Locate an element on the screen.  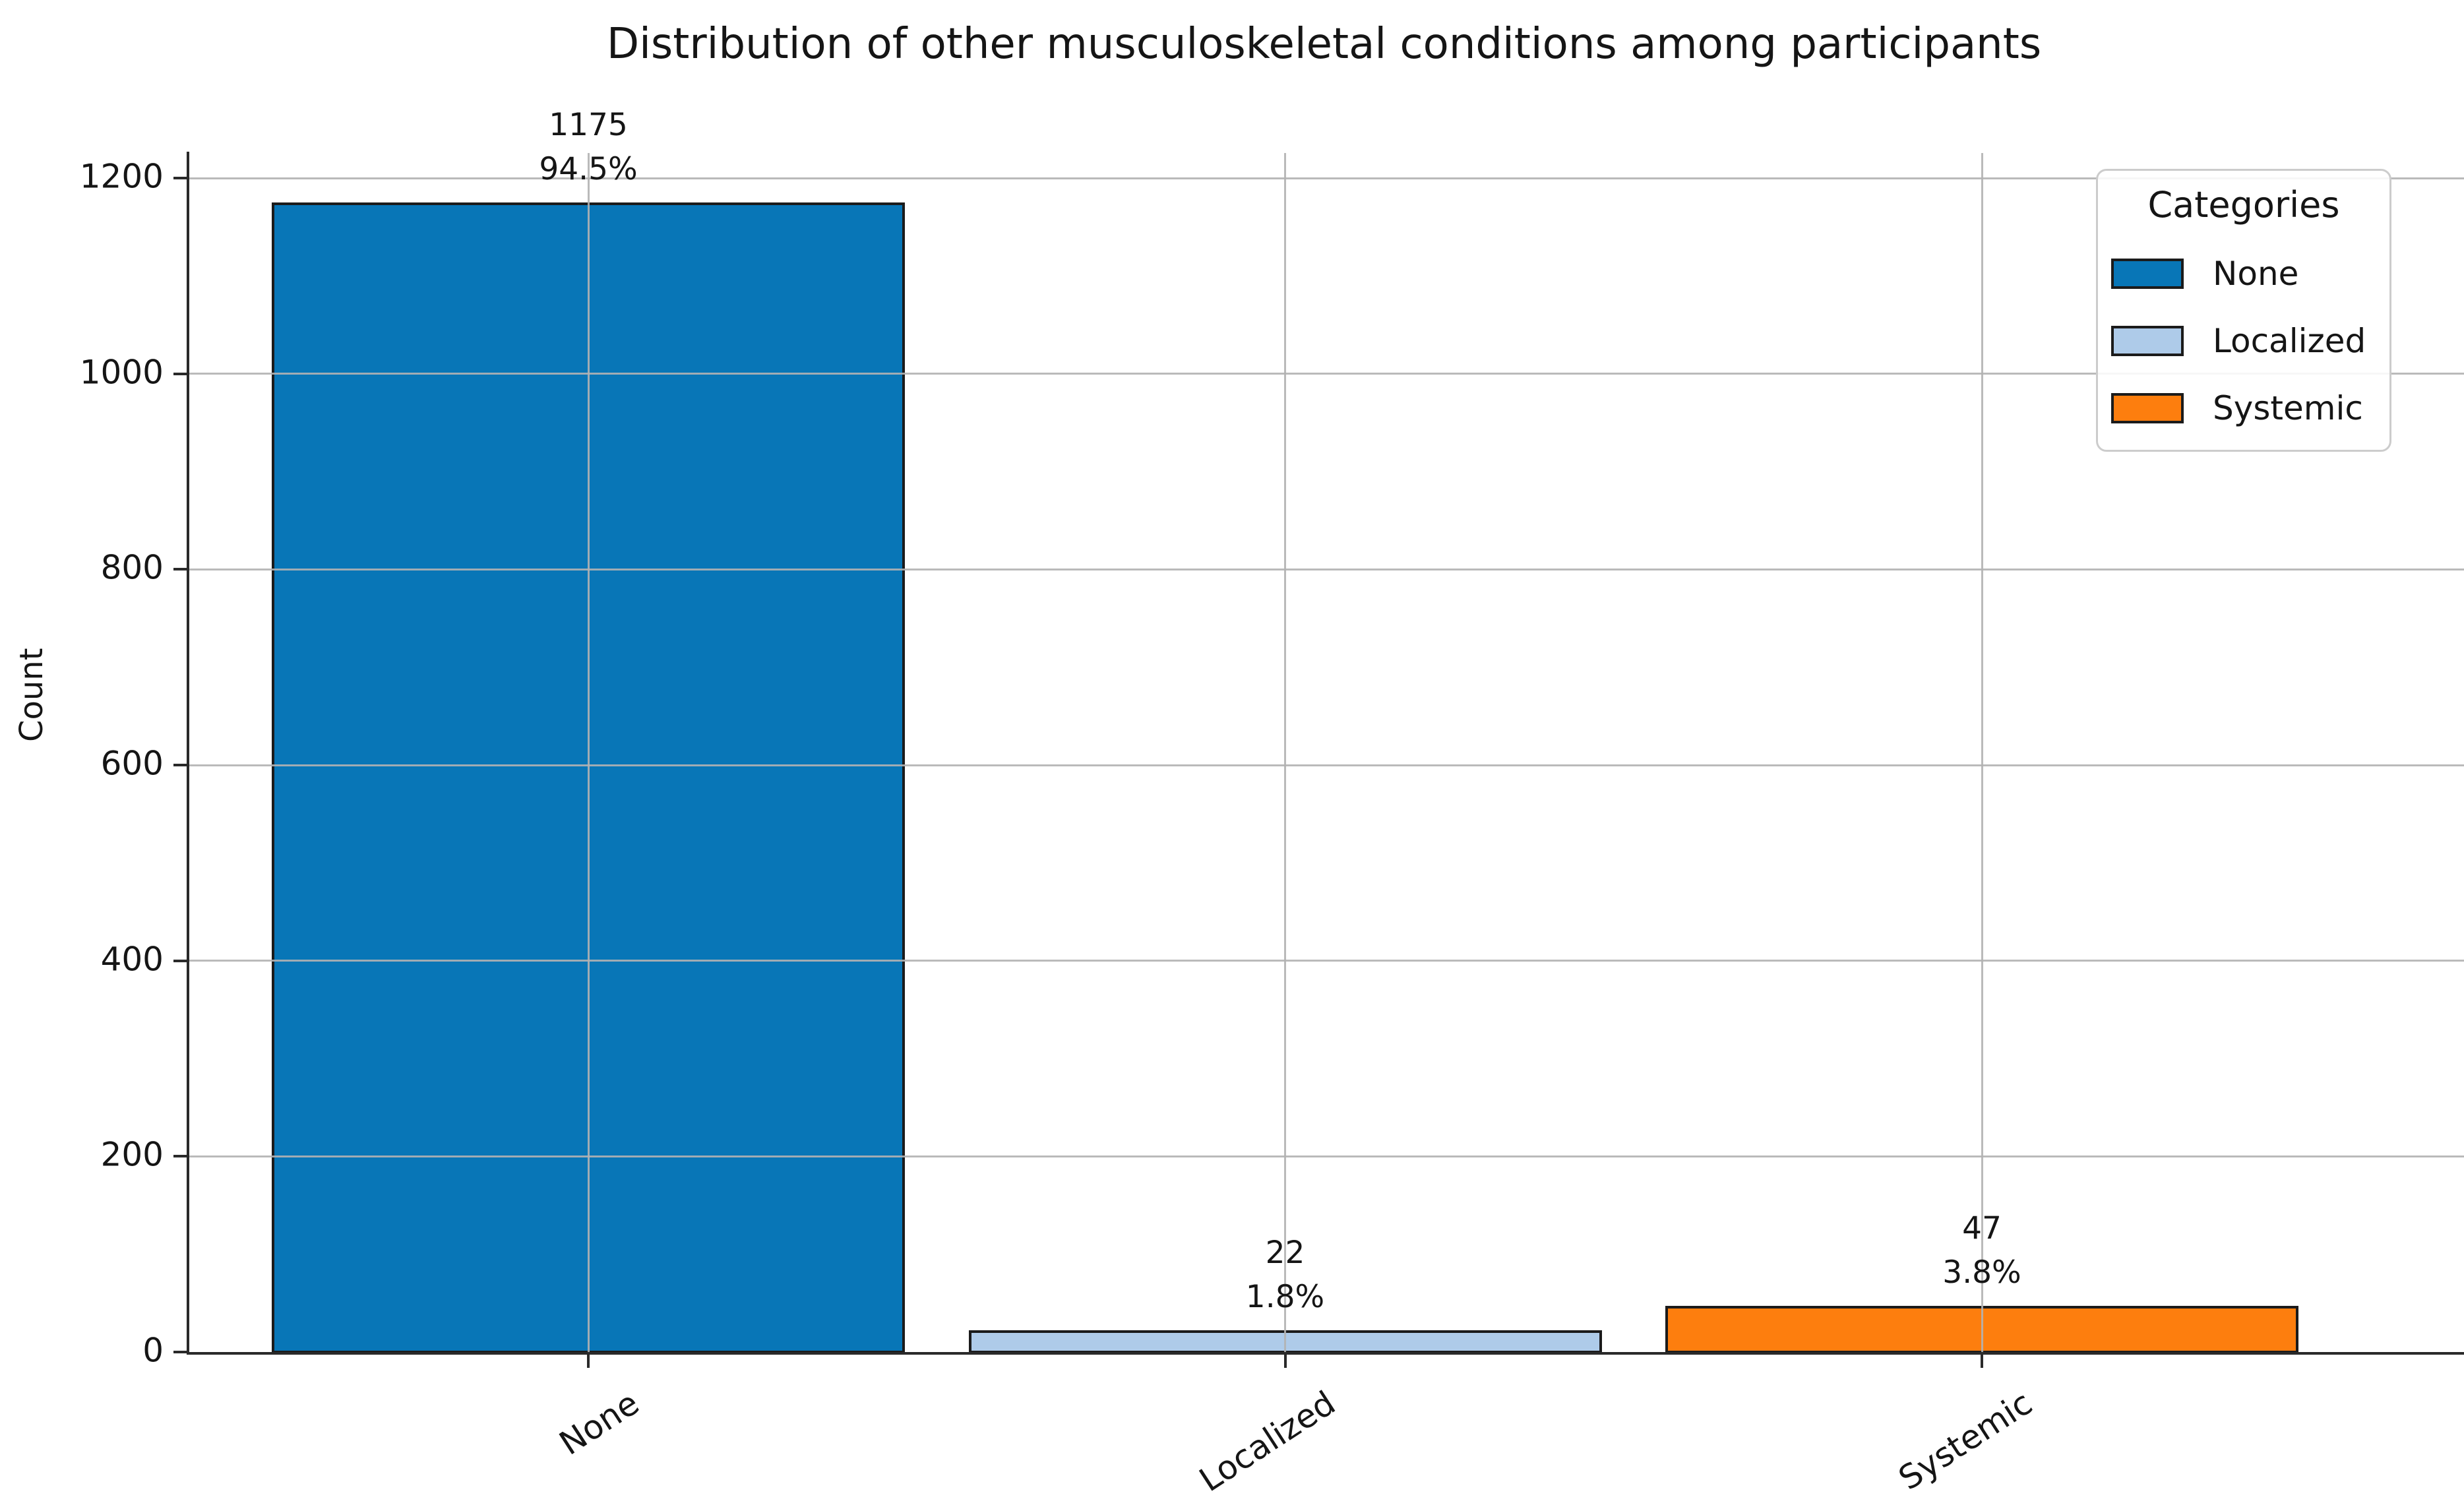
bar-value-label: 22 1.8% is located at coordinates (1285, 1275).